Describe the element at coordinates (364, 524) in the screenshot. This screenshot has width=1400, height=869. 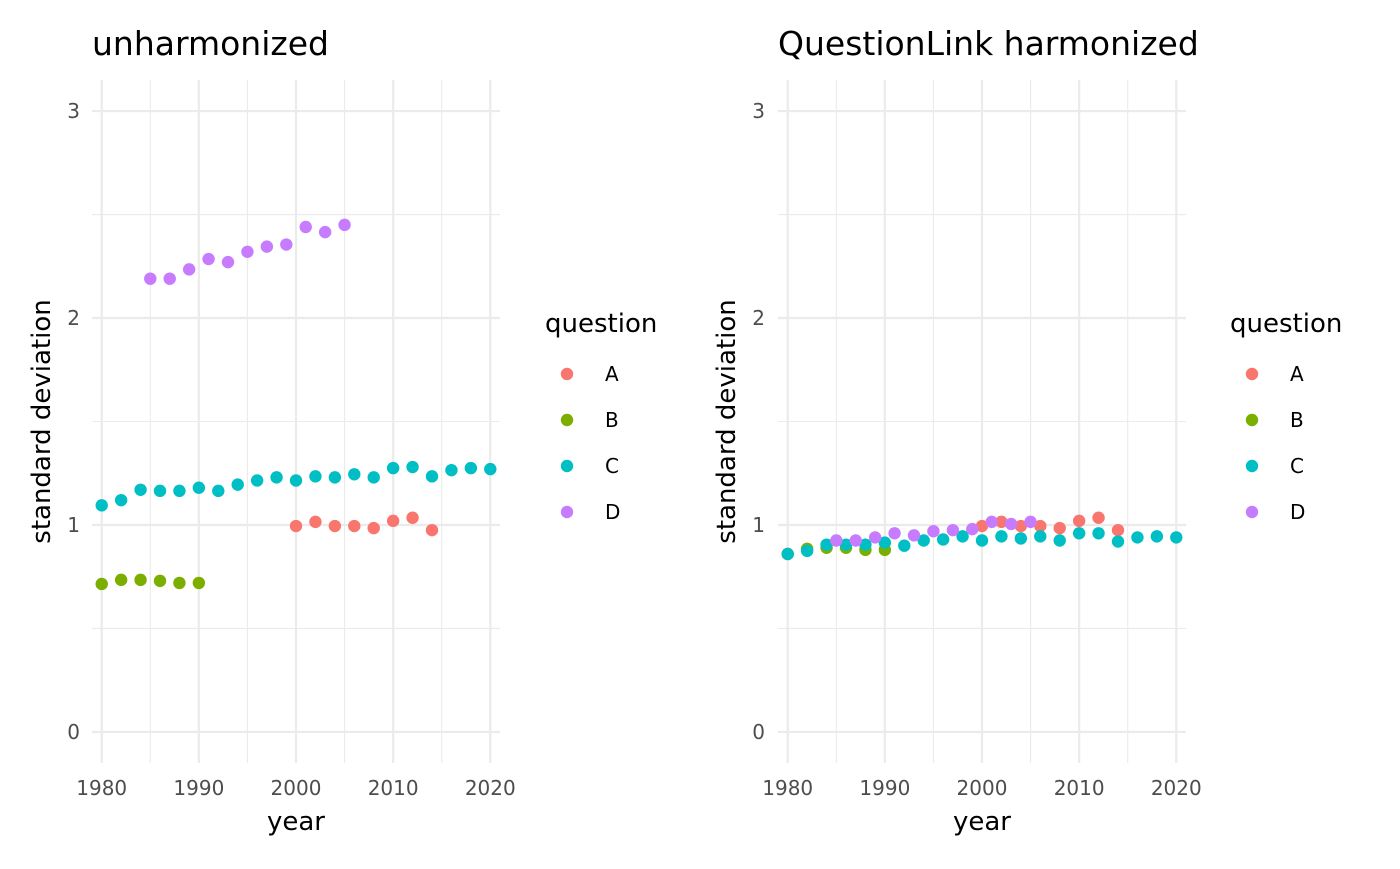
I see `series-A` at that location.